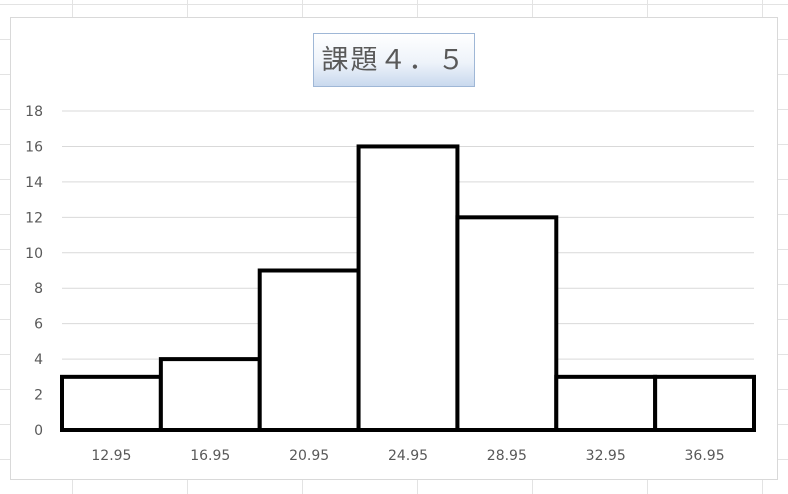 This screenshot has height=494, width=788. I want to click on x-axis-tick-labels: 12.95 16.95 20.95 24.95 28.95 32.95 36.95, so click(407, 456).